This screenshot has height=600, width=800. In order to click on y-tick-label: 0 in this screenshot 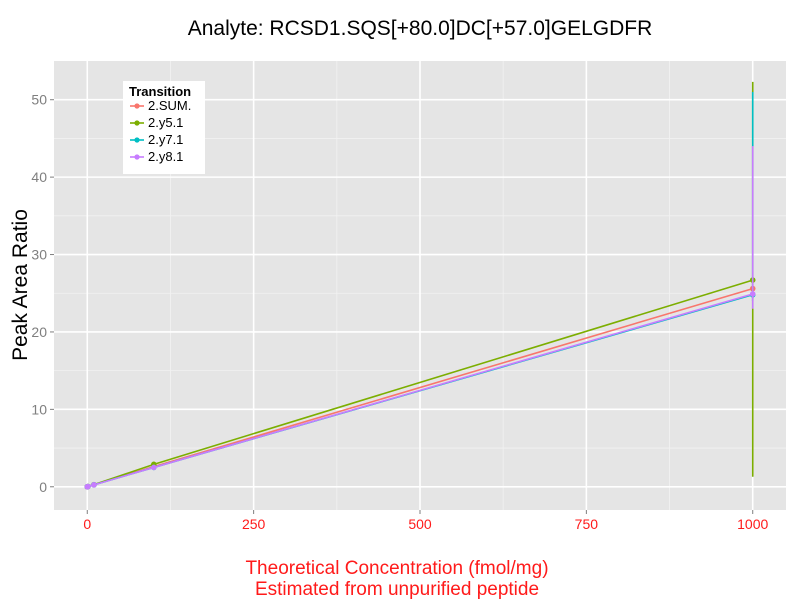, I will do `click(43, 487)`.